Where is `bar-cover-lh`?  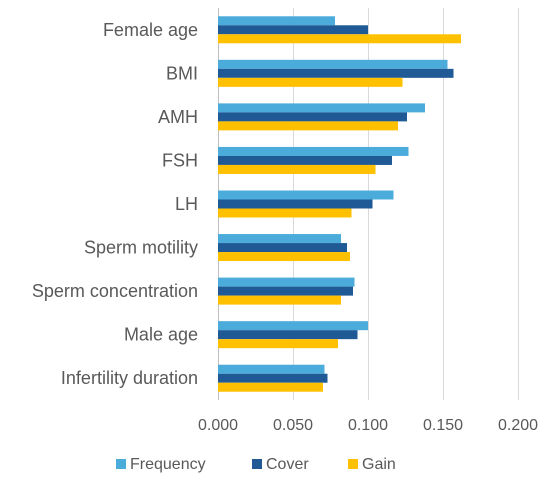 bar-cover-lh is located at coordinates (295, 204).